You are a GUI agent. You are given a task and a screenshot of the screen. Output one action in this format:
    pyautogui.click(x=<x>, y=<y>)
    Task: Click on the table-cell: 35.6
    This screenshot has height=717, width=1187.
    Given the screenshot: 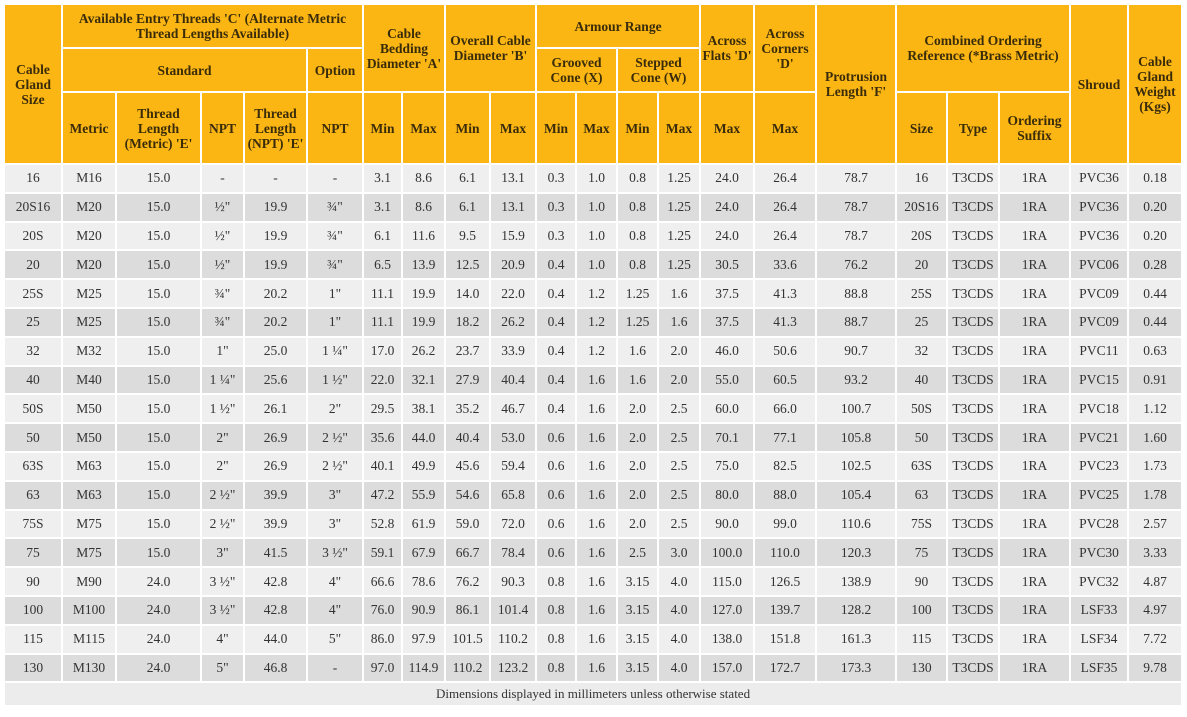 What is the action you would take?
    pyautogui.click(x=382, y=437)
    